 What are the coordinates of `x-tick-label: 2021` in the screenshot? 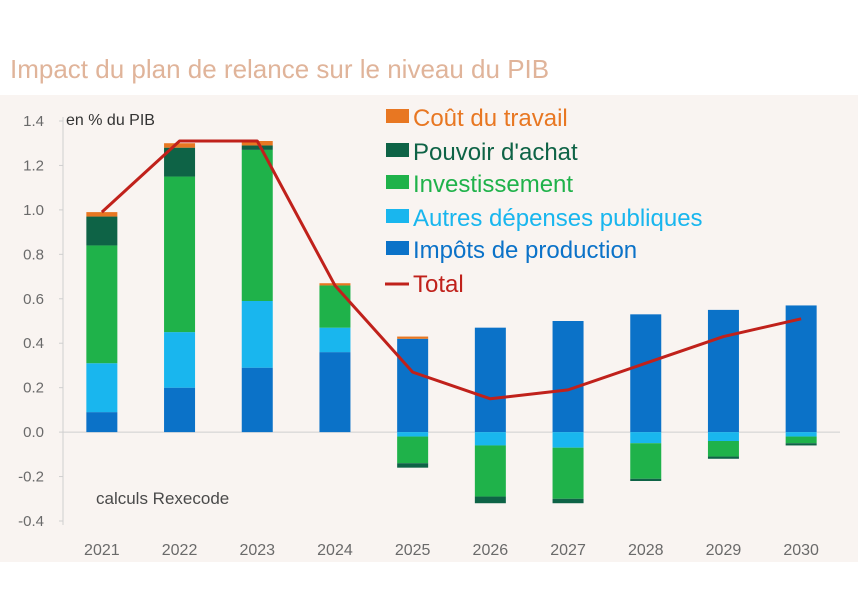 It's located at (102, 550).